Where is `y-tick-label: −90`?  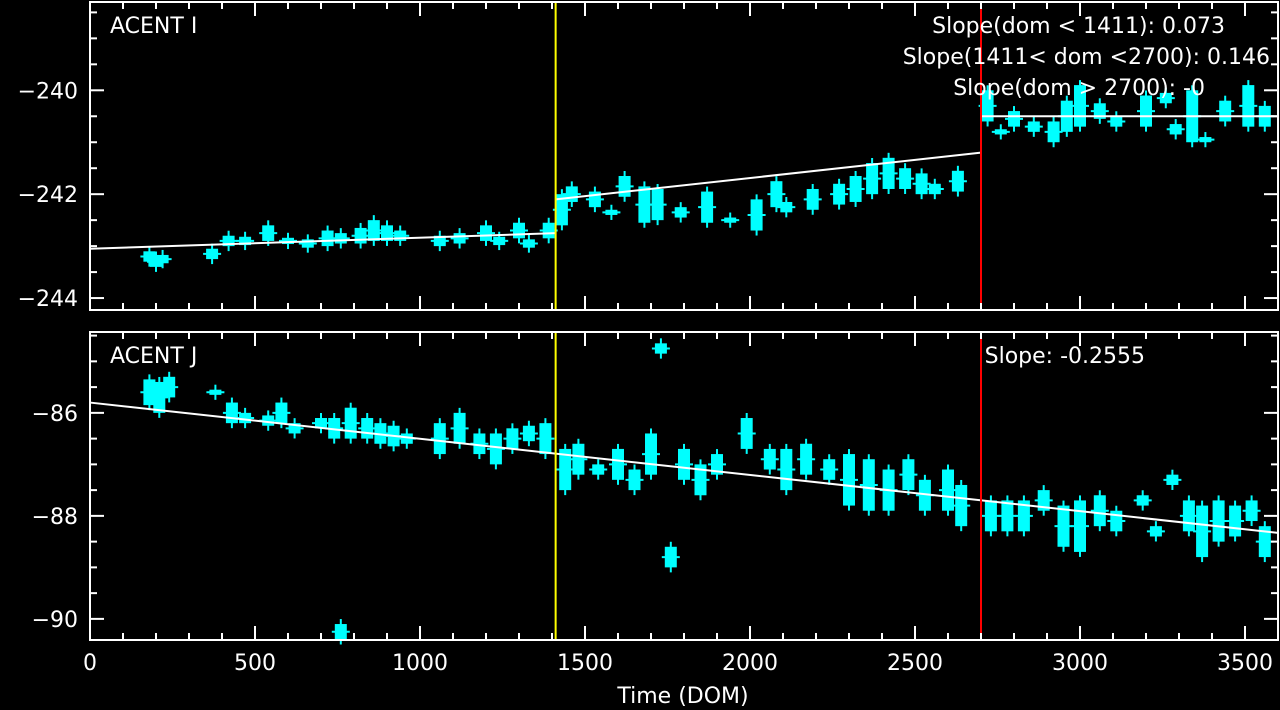 y-tick-label: −90 is located at coordinates (55, 620).